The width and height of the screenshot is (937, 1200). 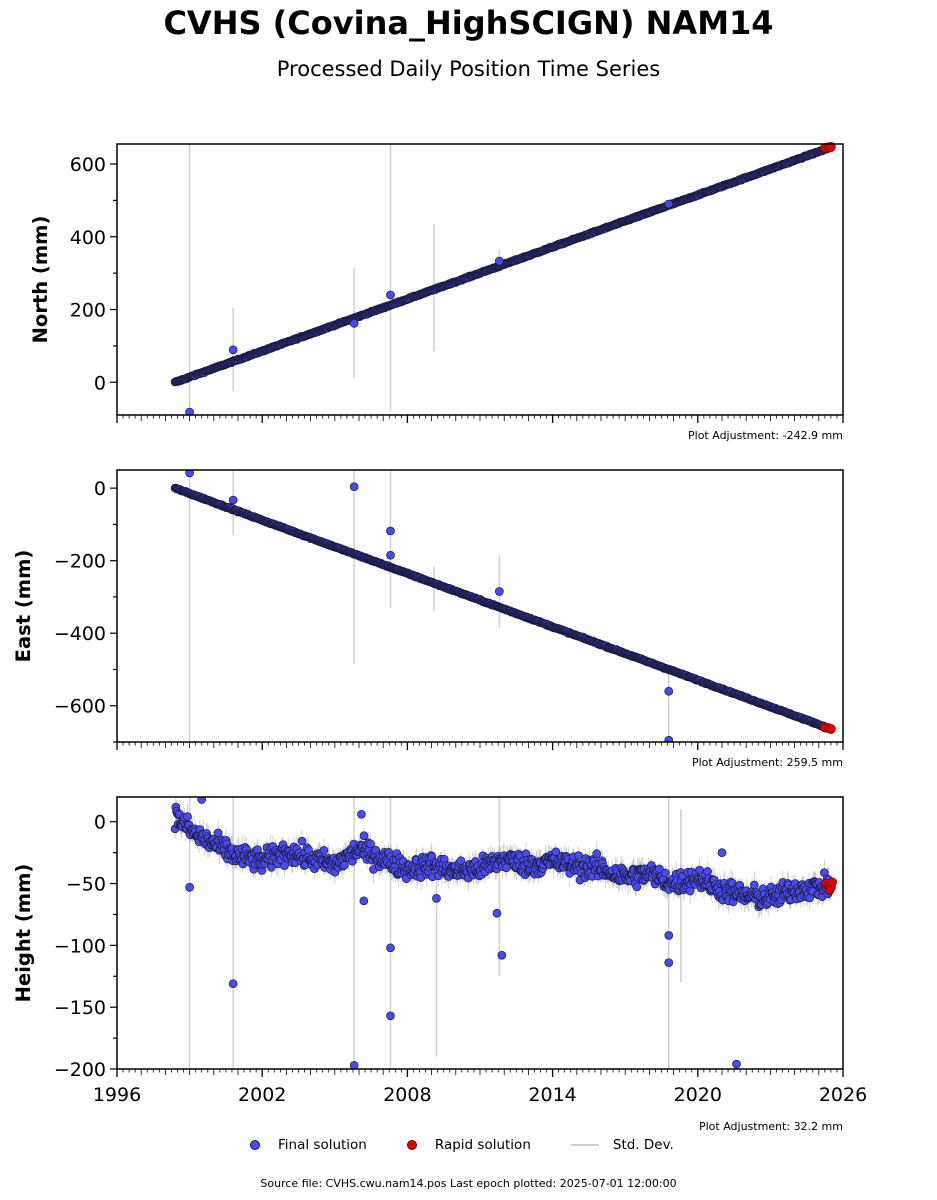 I want to click on x-tick-label: 1996, so click(x=117, y=1095).